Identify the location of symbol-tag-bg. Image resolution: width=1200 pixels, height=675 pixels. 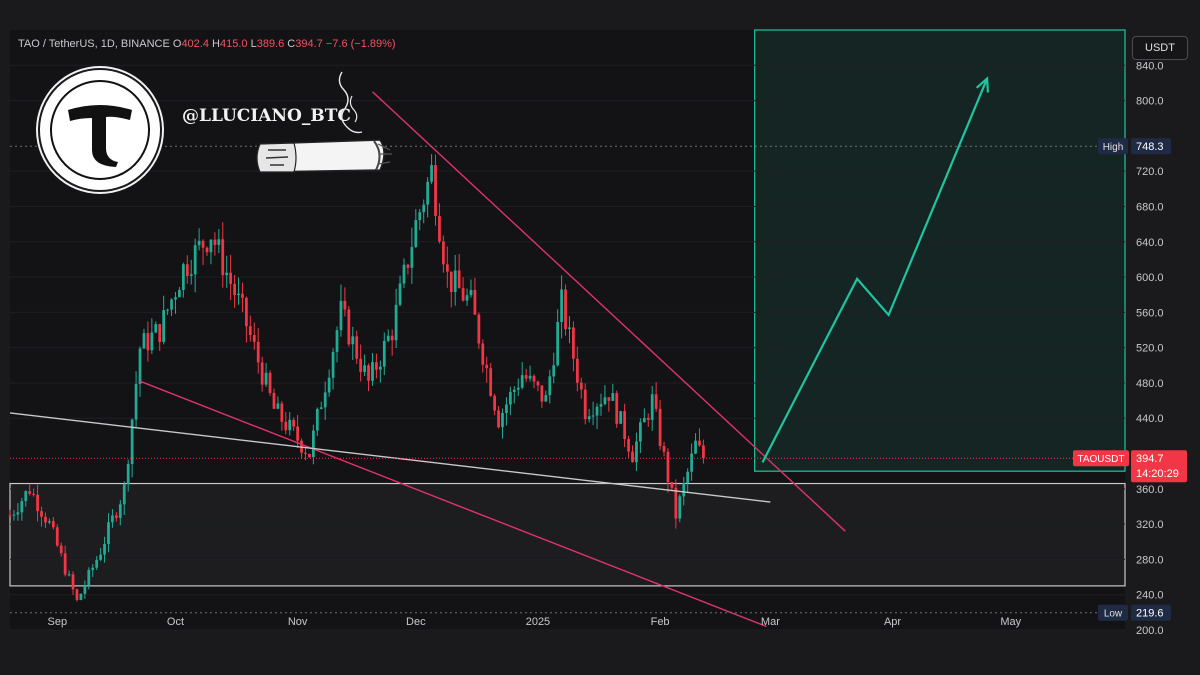
(1101, 458).